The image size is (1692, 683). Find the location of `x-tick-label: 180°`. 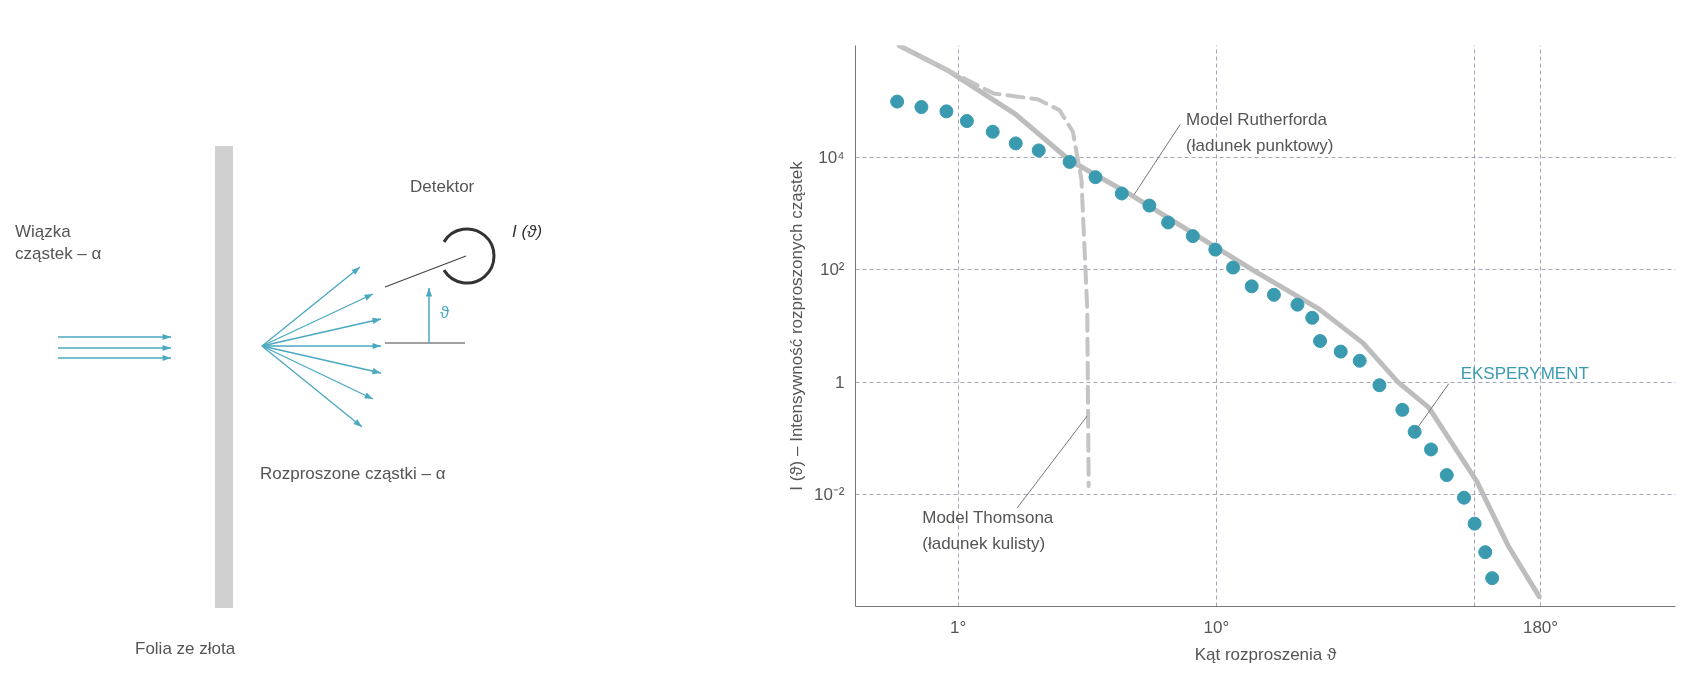

x-tick-label: 180° is located at coordinates (1540, 627).